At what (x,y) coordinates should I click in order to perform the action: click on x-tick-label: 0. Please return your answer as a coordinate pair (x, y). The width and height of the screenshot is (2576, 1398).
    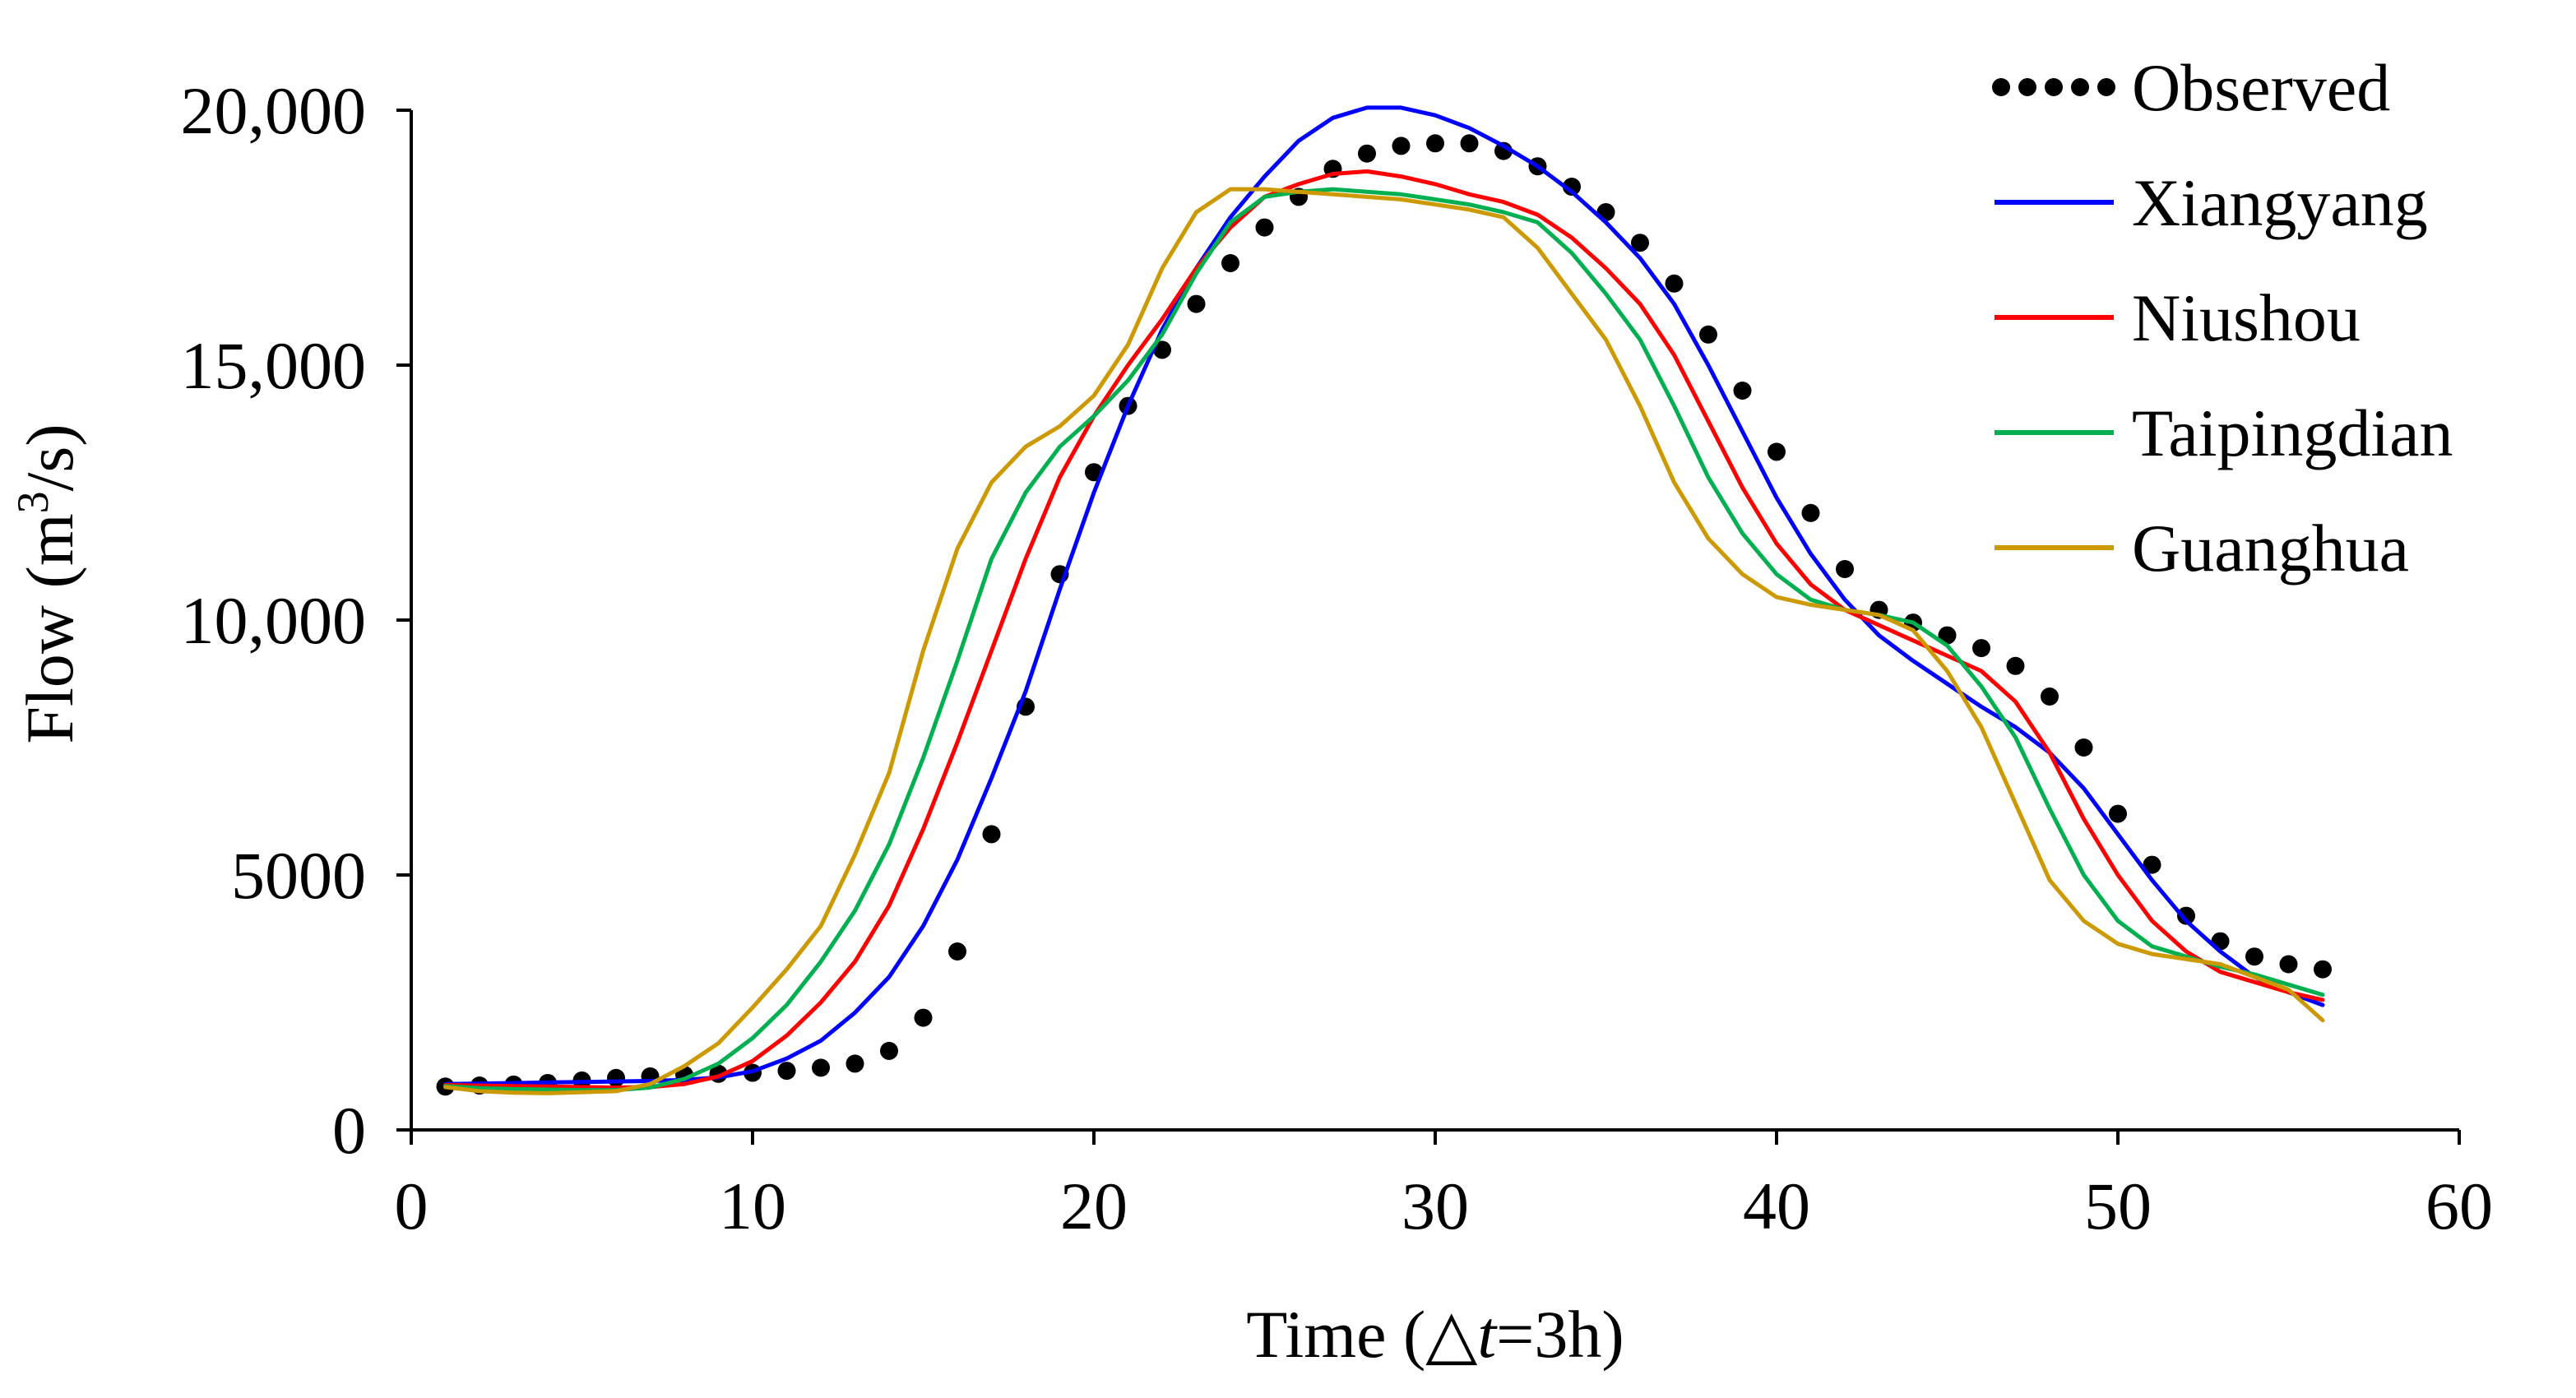
    Looking at the image, I should click on (412, 1206).